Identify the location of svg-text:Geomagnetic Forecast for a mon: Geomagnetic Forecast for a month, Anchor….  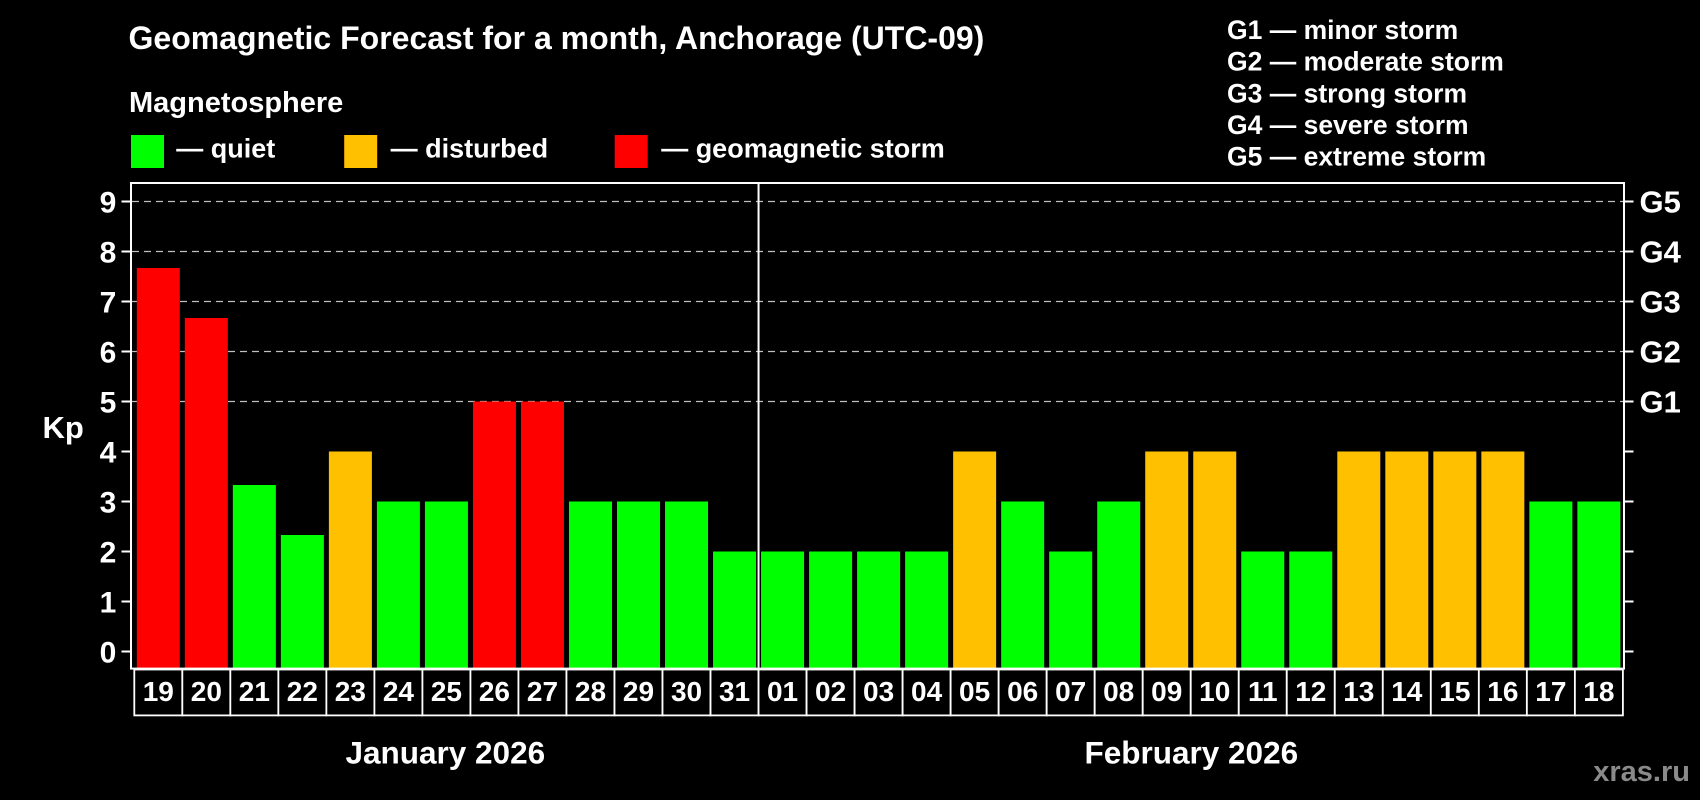
(557, 38).